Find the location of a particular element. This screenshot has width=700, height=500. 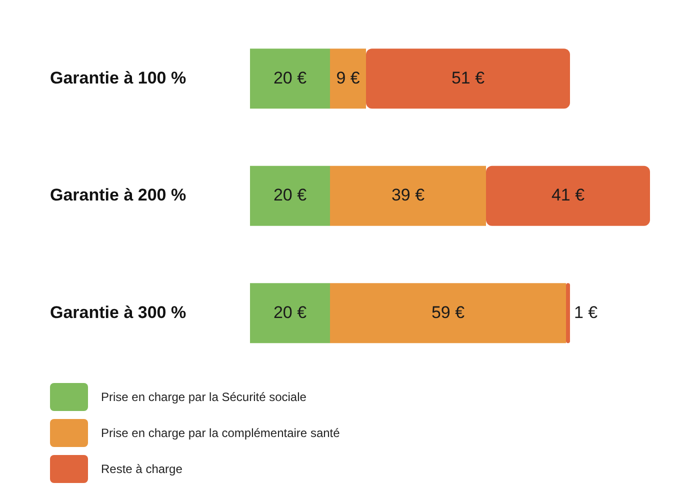

legend-label: Prise en charge par la Sécurité sociale is located at coordinates (203, 397).